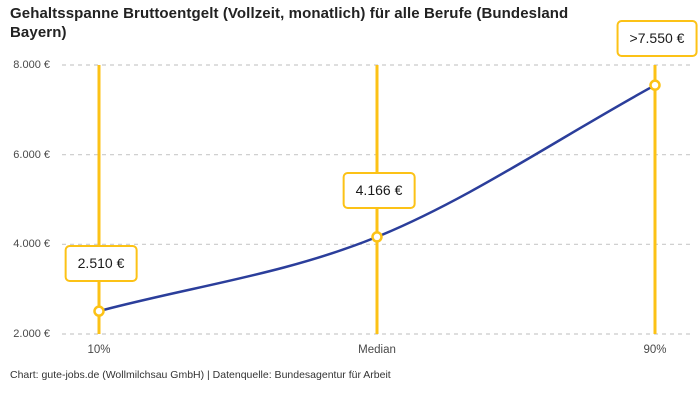  What do you see at coordinates (379, 190) in the screenshot?
I see `value-label-box-median: 4.166 €` at bounding box center [379, 190].